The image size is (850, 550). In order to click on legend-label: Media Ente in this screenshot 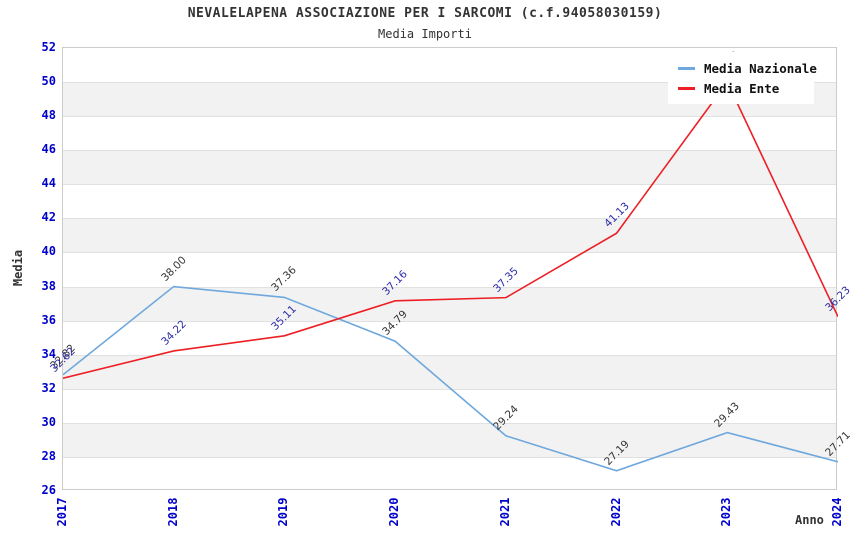, I will do `click(742, 88)`.